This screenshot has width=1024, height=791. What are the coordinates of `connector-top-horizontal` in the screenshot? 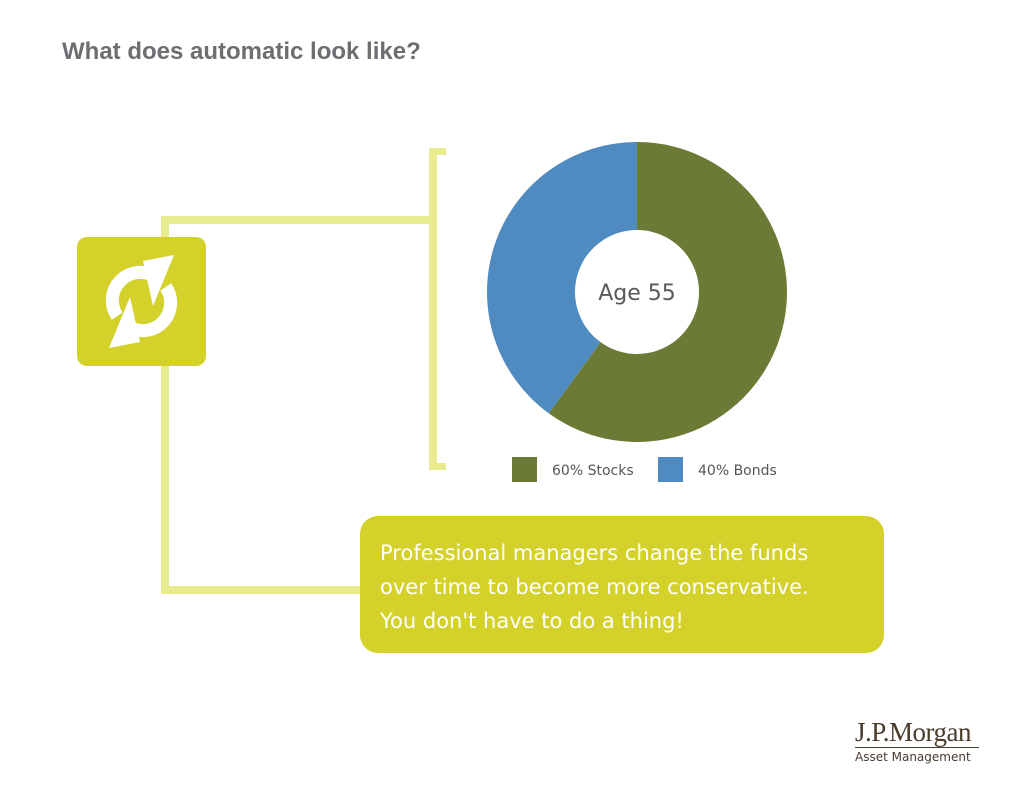 It's located at (297, 220).